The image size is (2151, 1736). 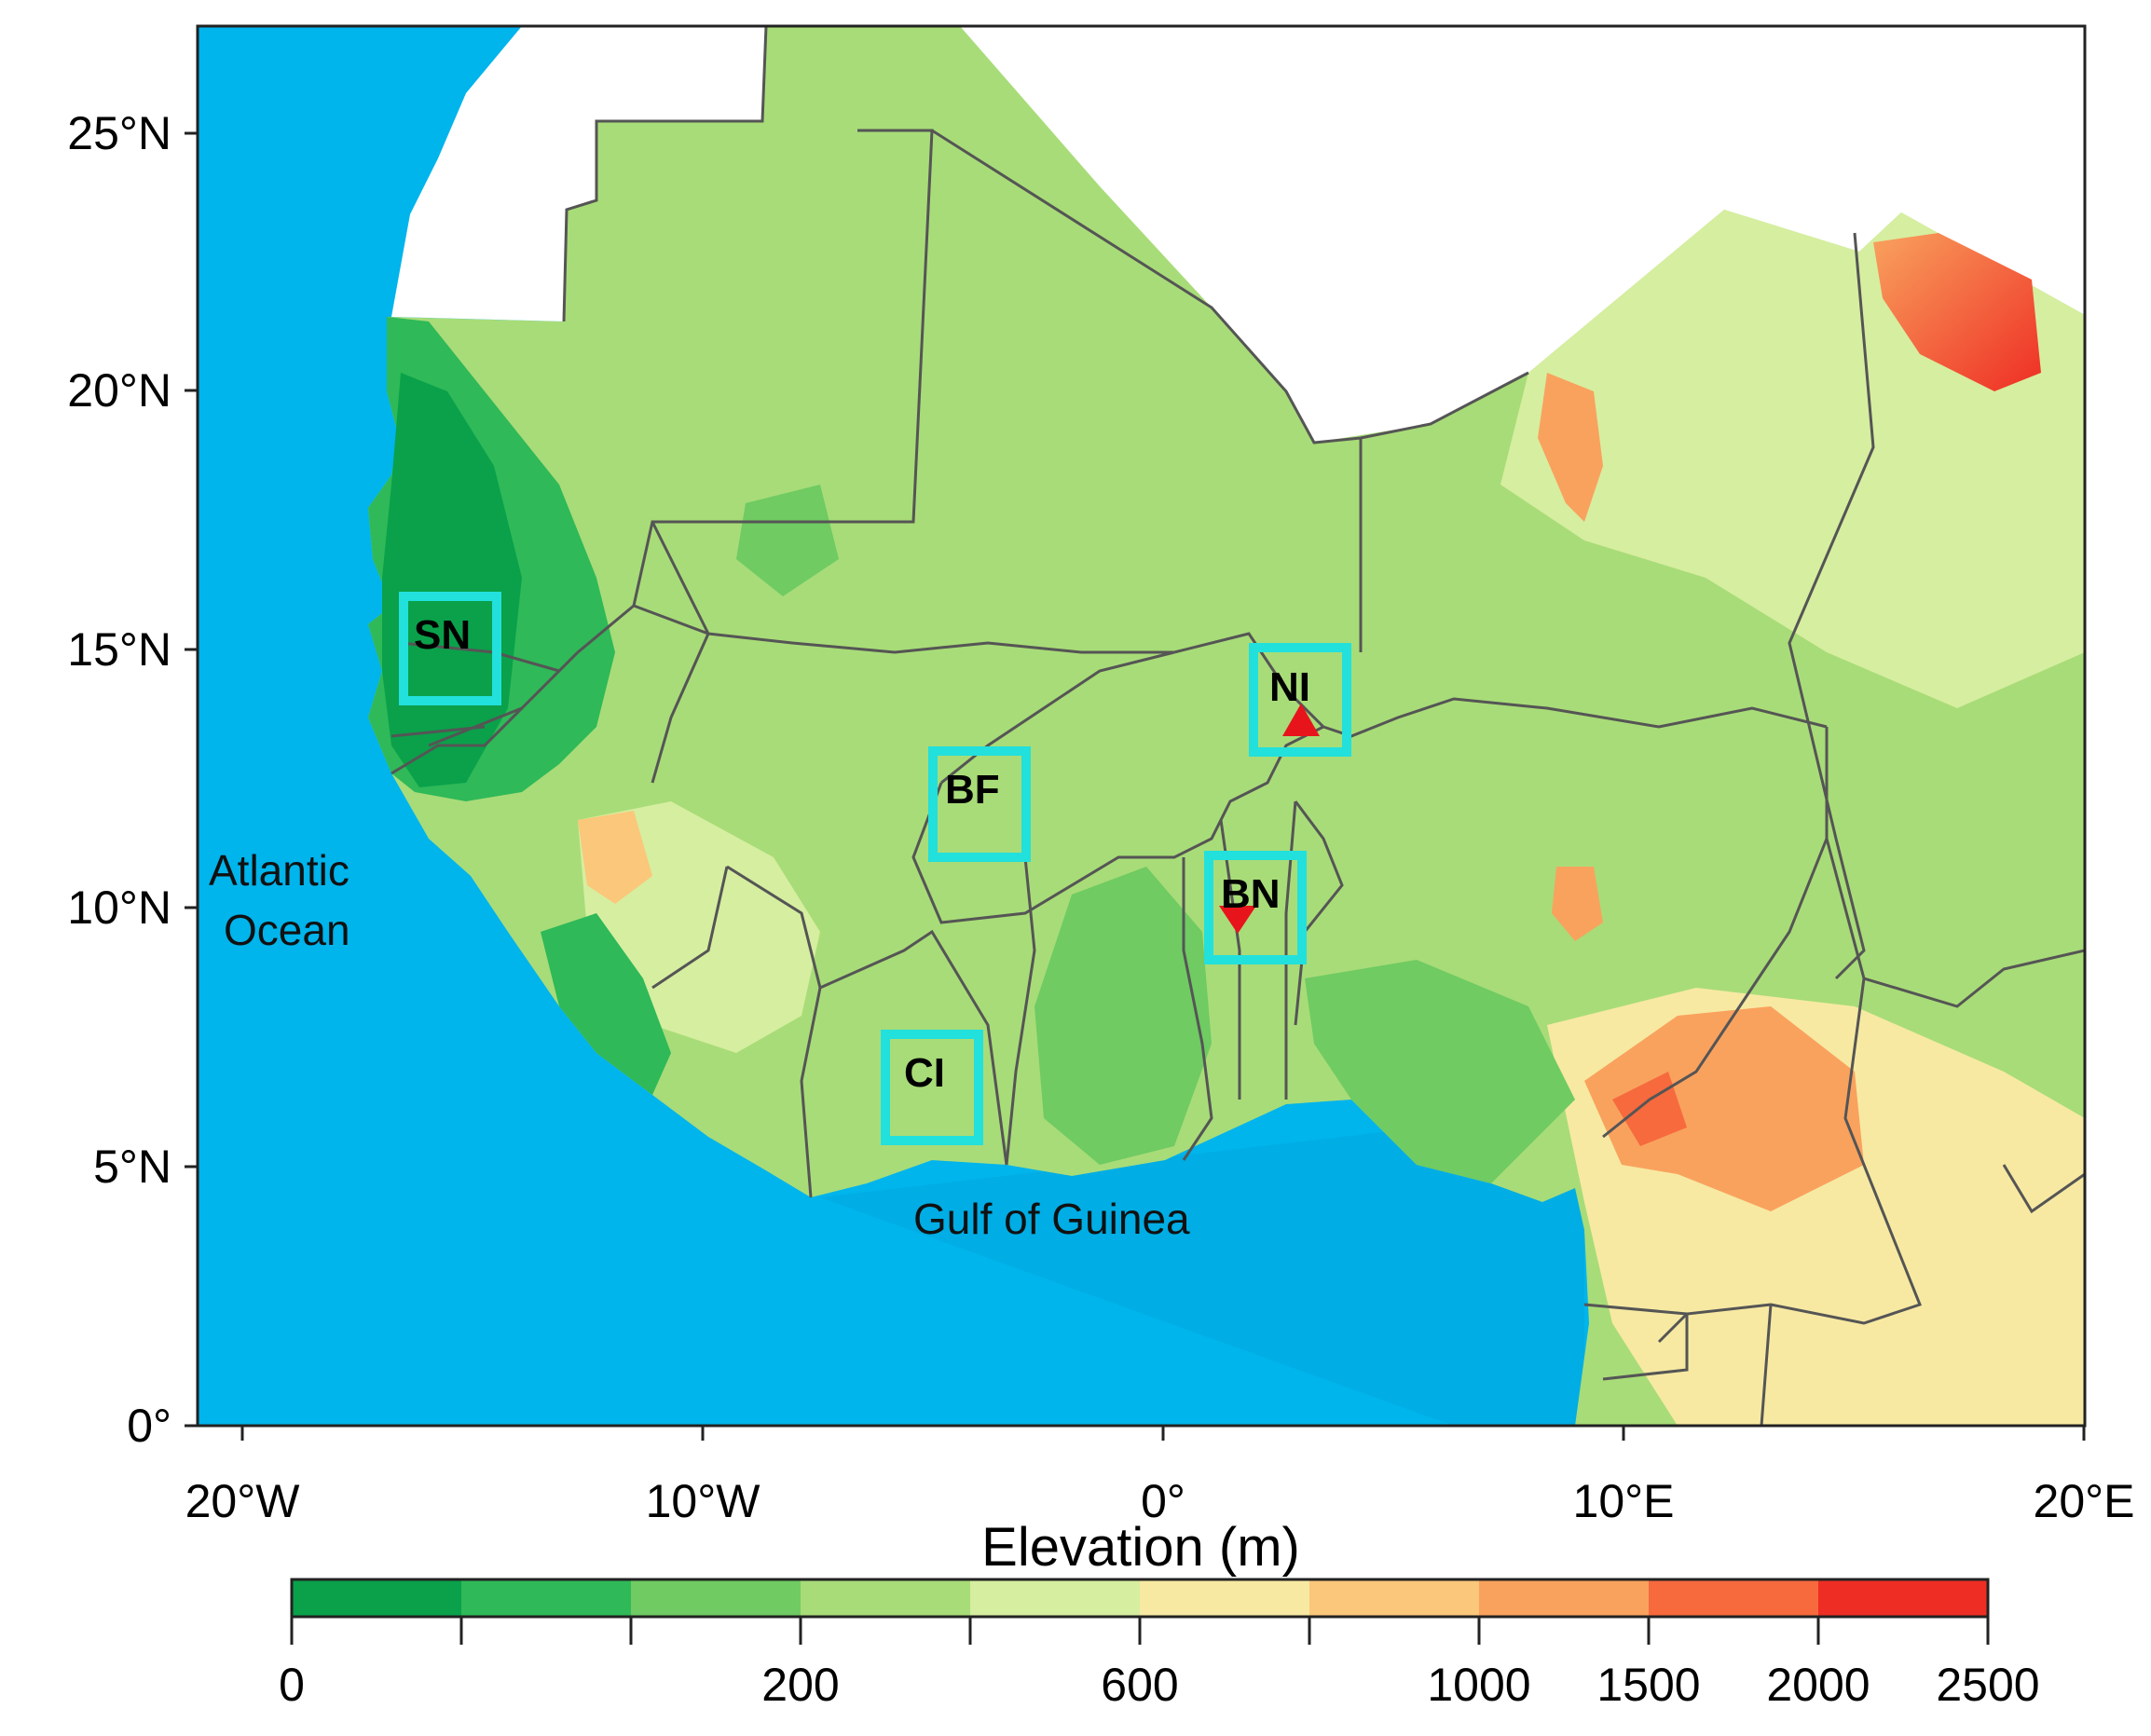 I want to click on colorbar-tick-label: 1500, so click(x=1648, y=1685).